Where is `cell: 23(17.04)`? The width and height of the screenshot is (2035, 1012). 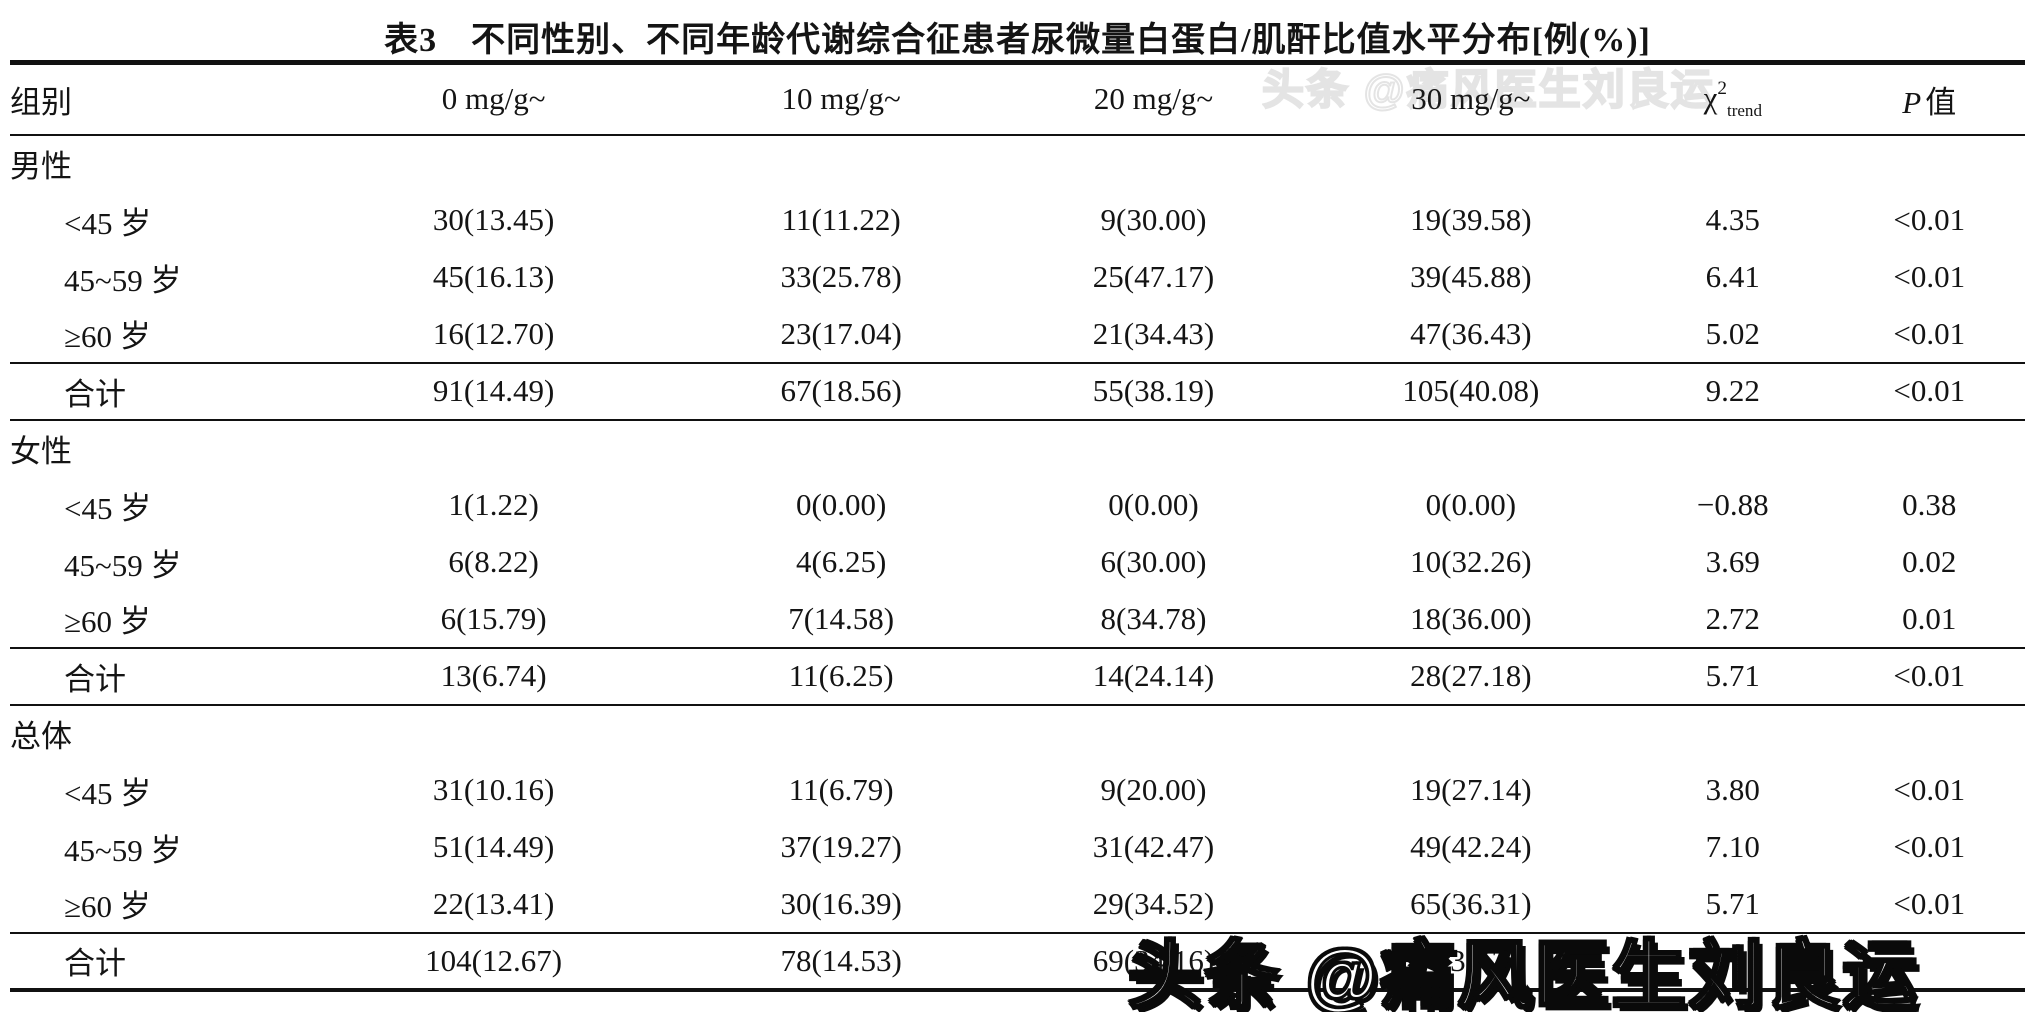 cell: 23(17.04) is located at coordinates (841, 333).